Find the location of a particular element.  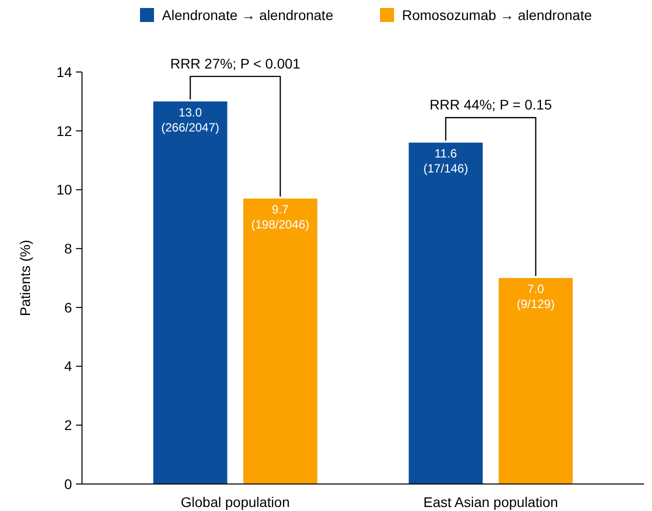

data-label: 13.0 (266/2047) is located at coordinates (190, 119).